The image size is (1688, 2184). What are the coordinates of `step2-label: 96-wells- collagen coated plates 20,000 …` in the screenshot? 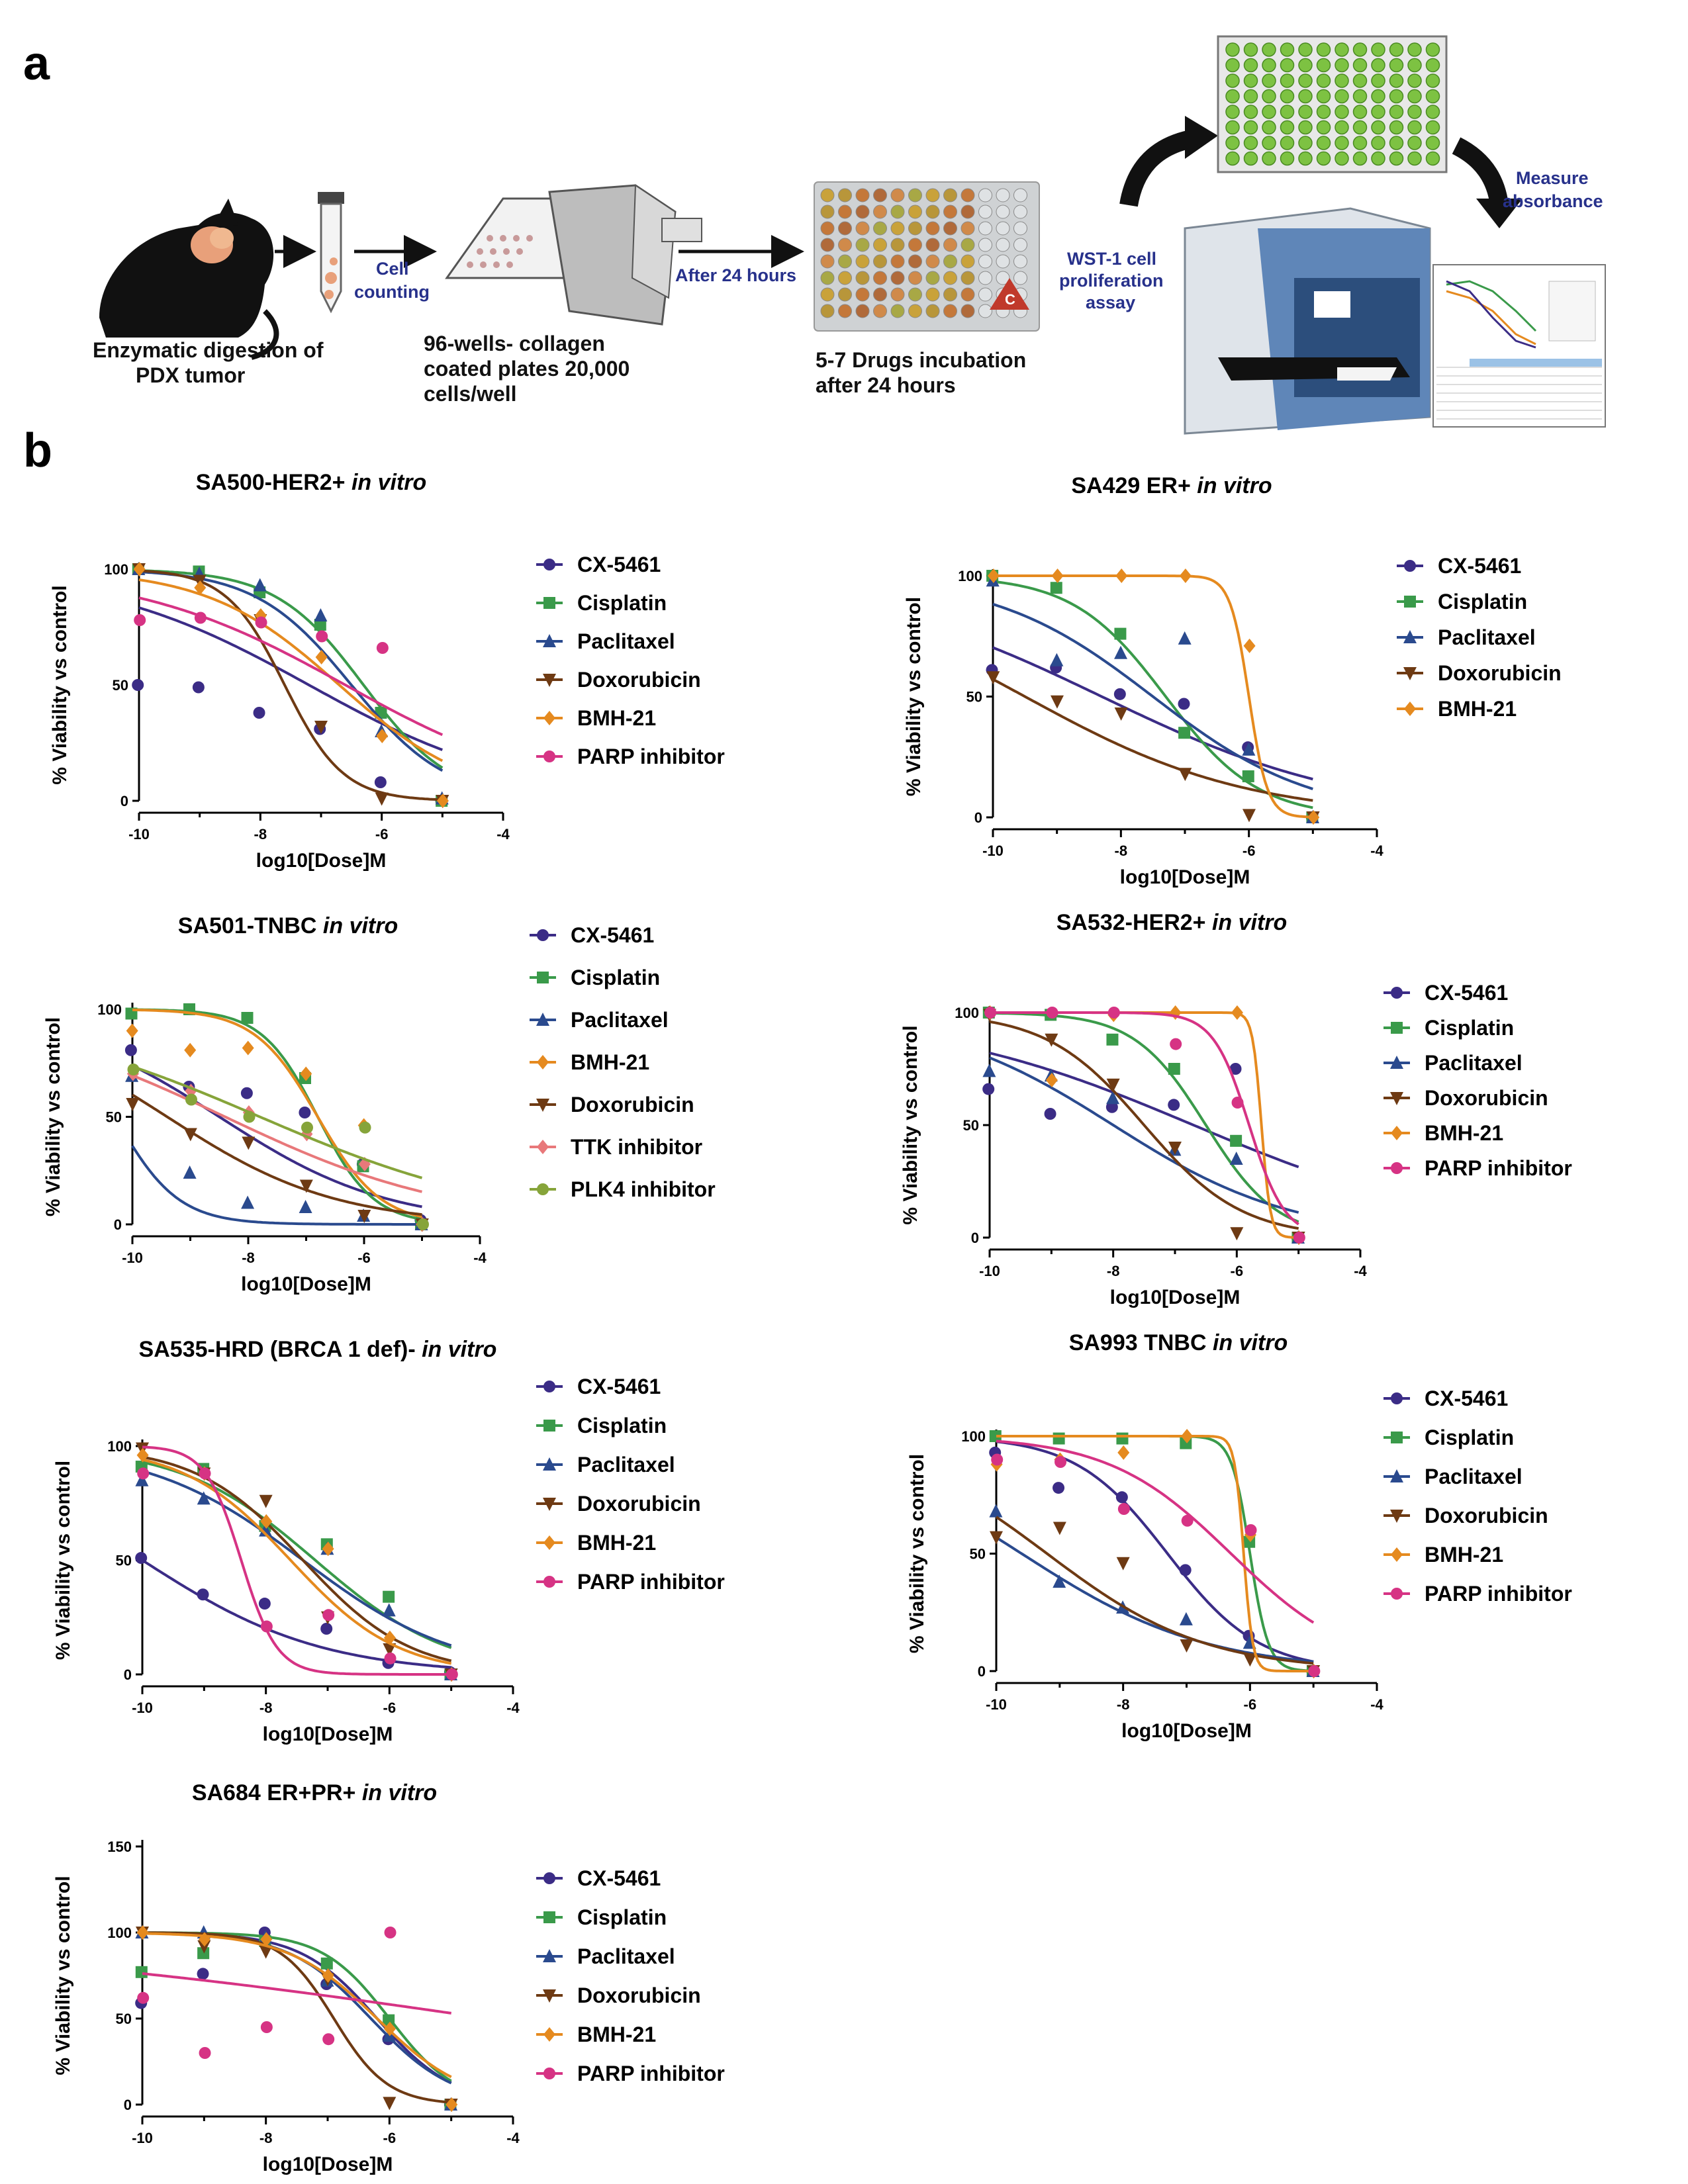 It's located at (529, 369).